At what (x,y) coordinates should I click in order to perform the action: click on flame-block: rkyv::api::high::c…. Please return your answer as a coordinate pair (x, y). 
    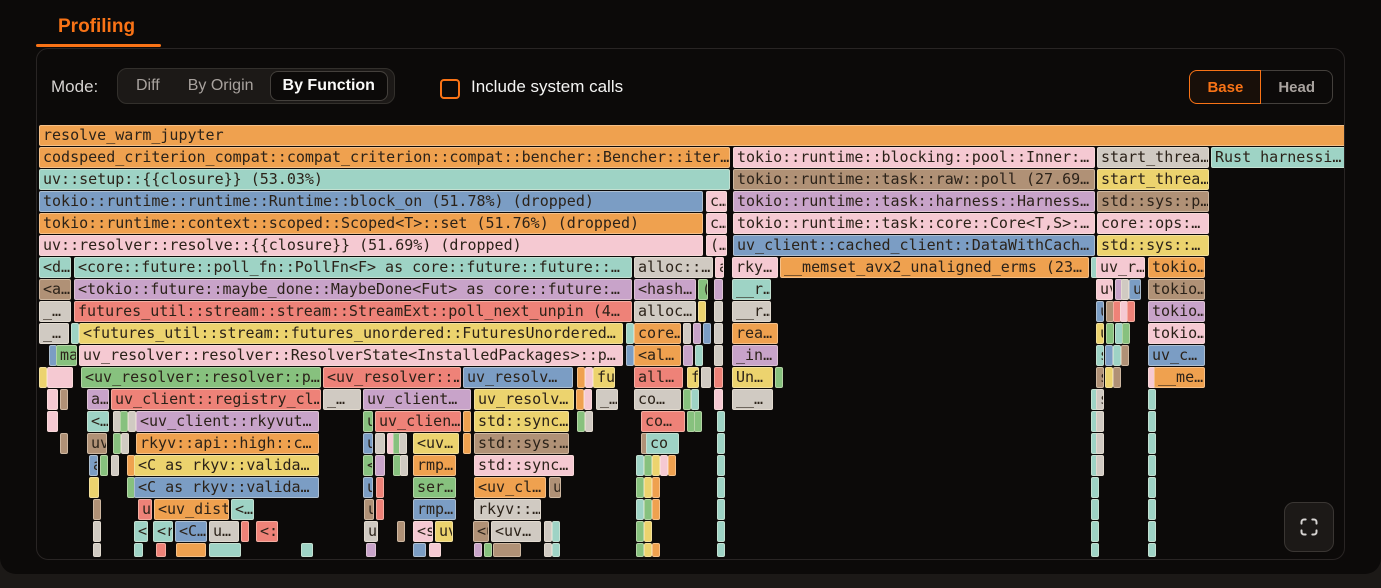
    Looking at the image, I should click on (227, 443).